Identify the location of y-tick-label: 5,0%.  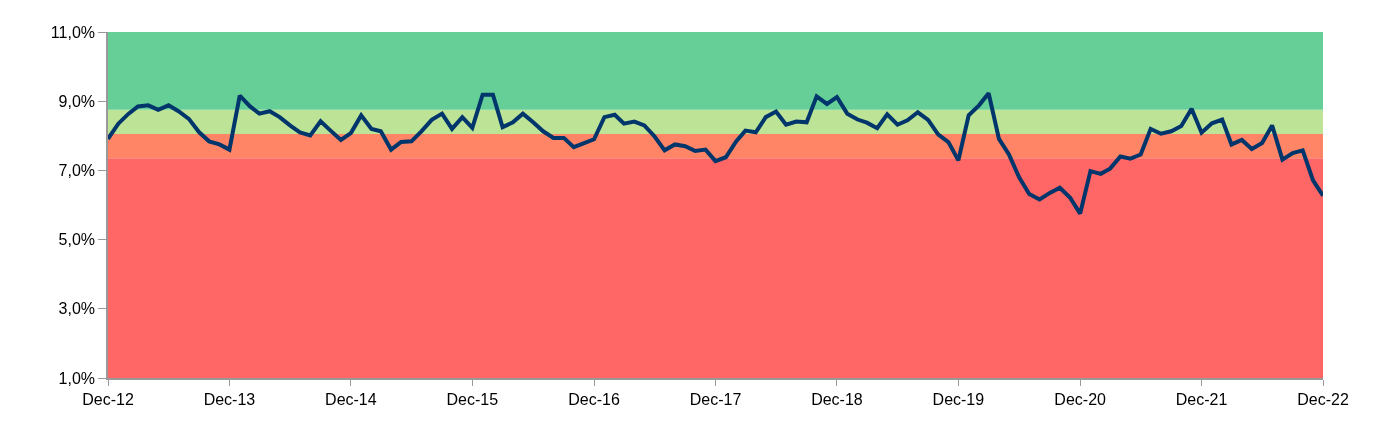
(77, 240).